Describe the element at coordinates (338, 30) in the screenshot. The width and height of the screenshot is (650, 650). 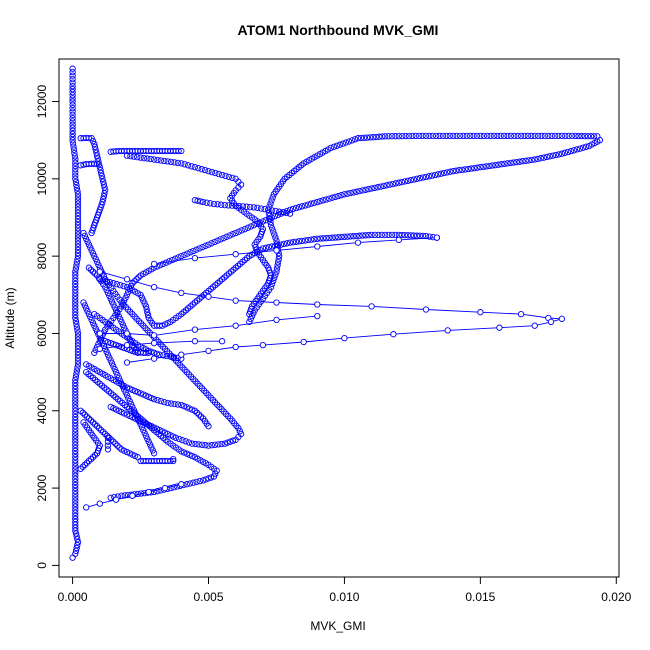
I see `chart-title: ATOM1 Northbound MVK_GMI` at that location.